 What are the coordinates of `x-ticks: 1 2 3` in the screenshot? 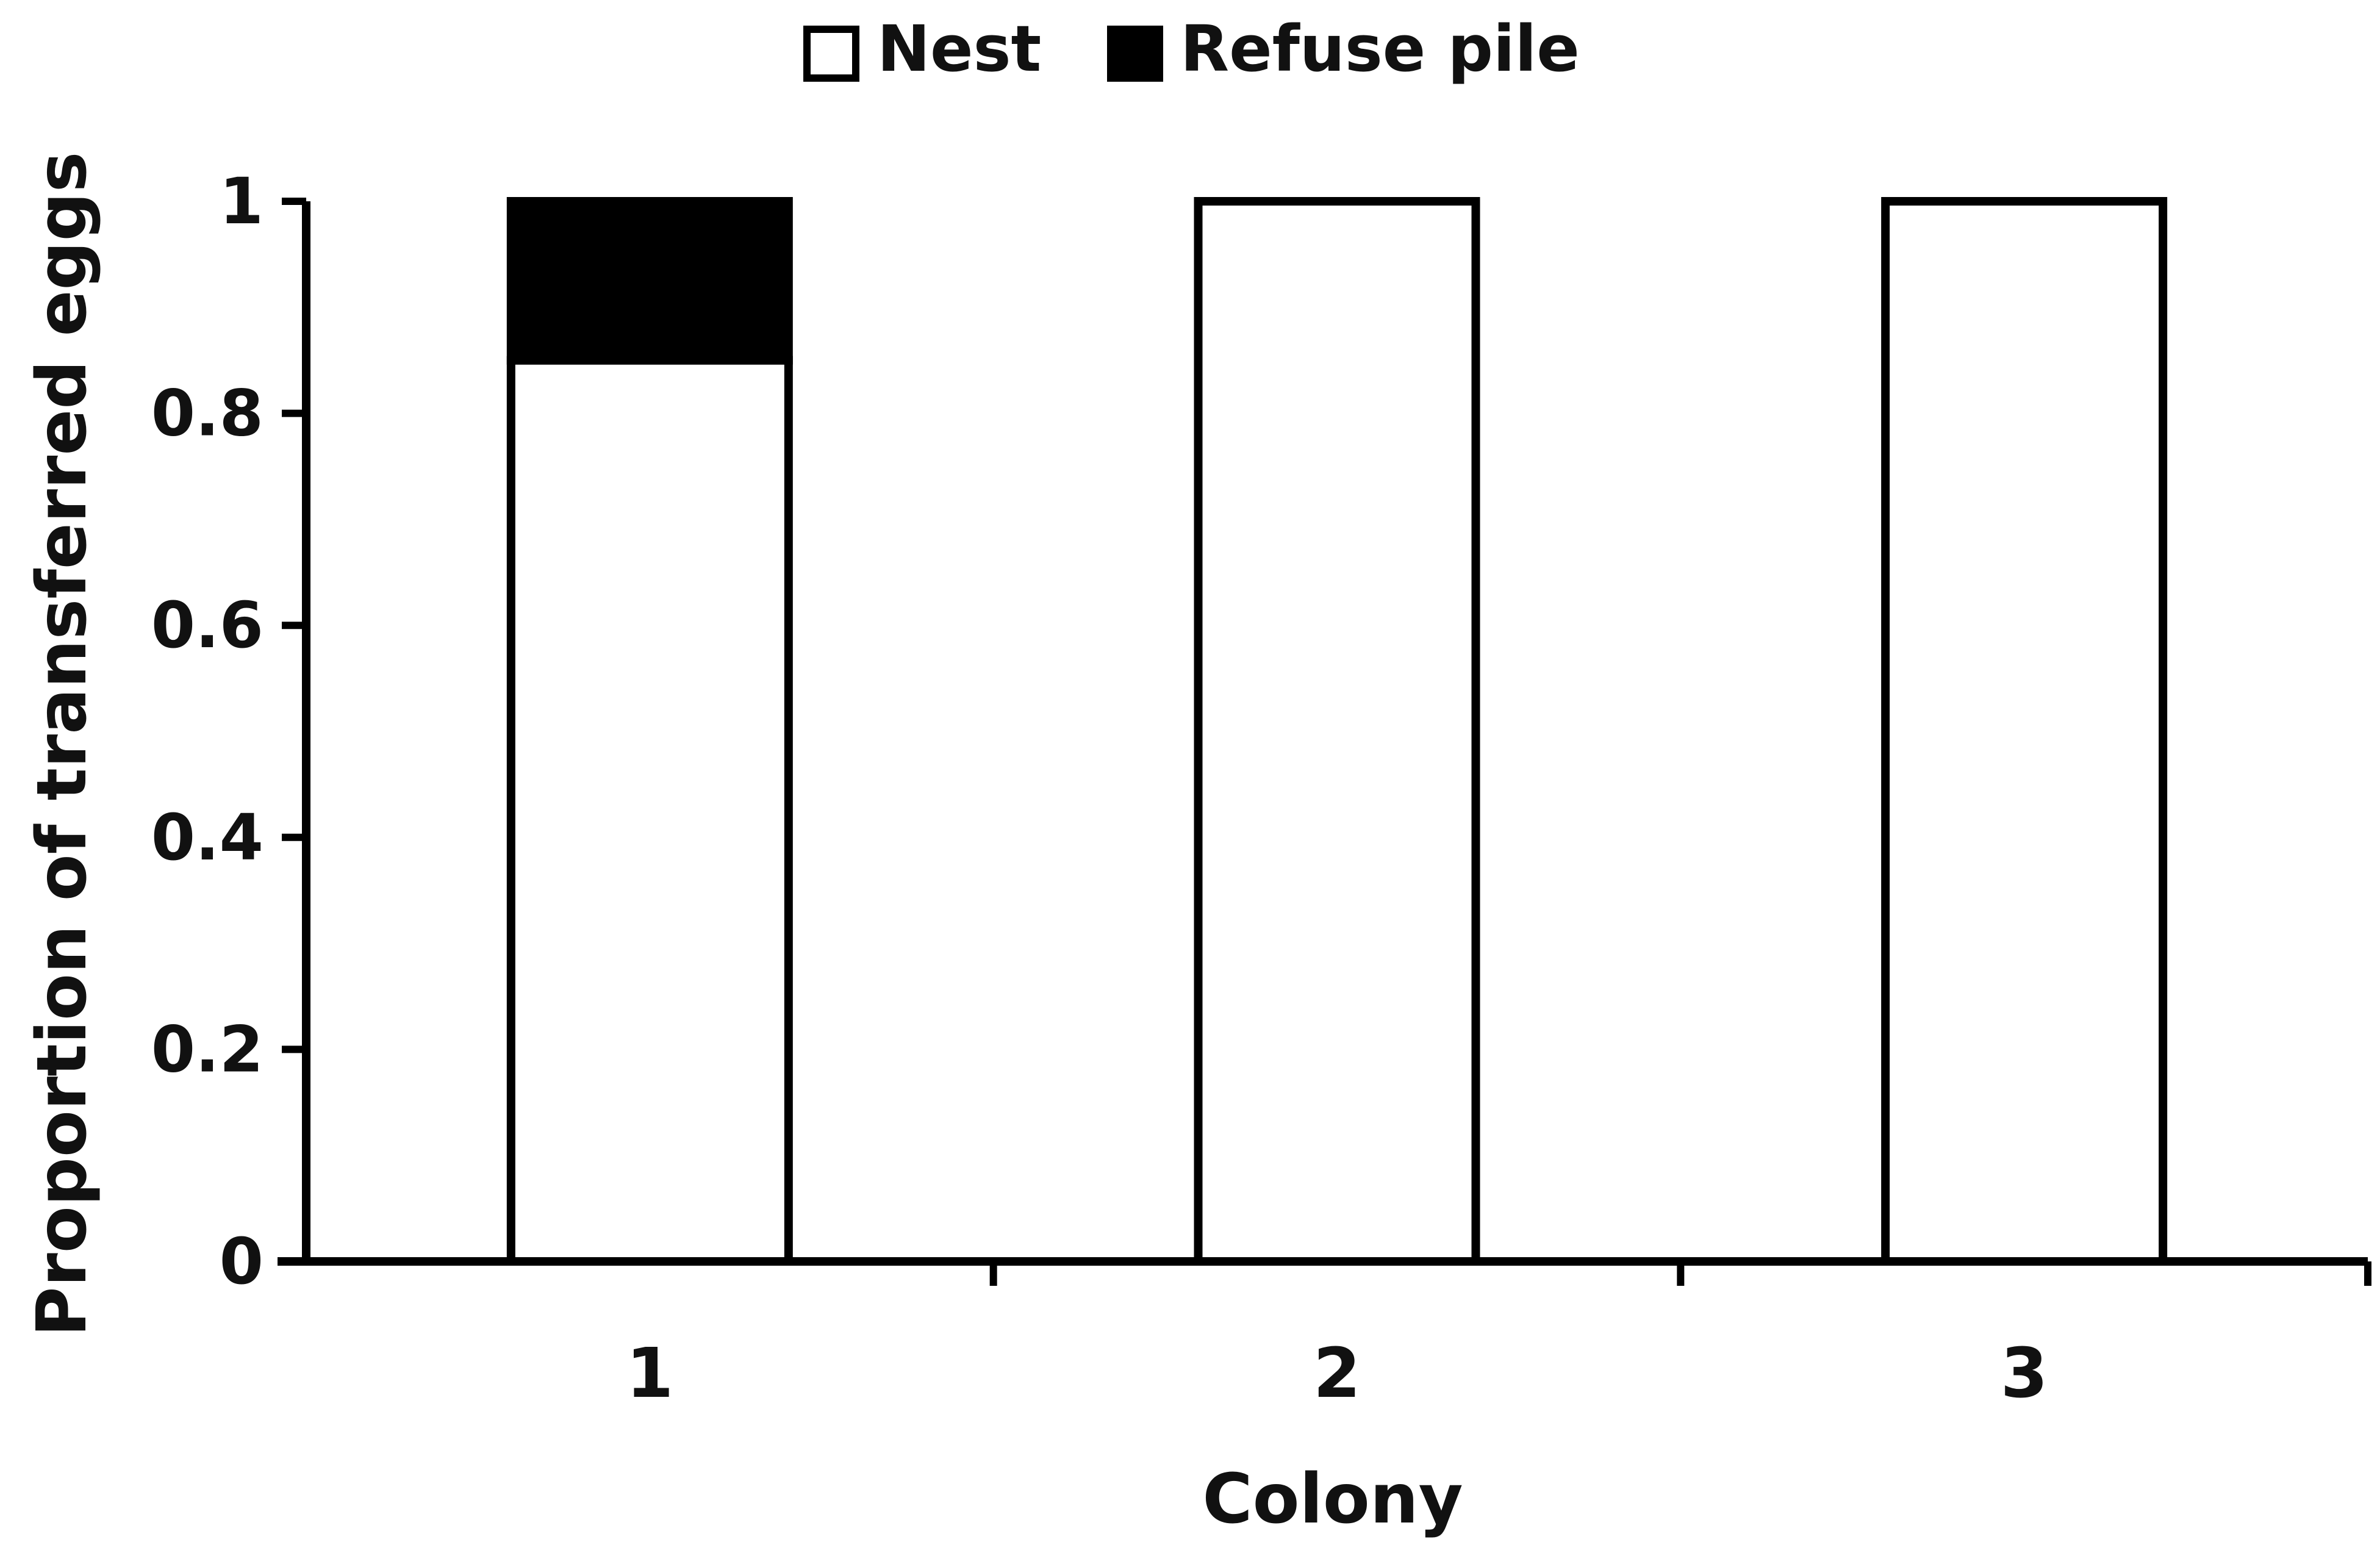 It's located at (1498, 1337).